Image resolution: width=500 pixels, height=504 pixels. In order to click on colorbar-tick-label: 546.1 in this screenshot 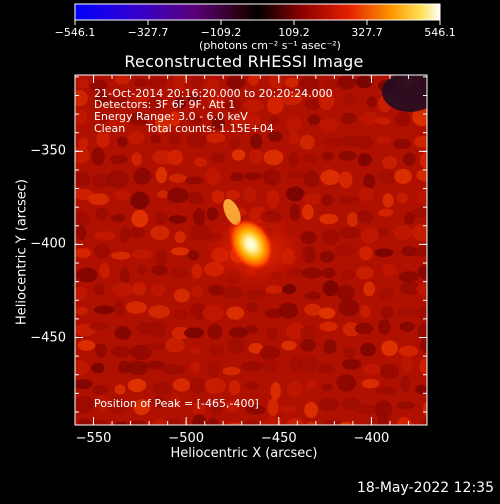, I will do `click(440, 32)`.